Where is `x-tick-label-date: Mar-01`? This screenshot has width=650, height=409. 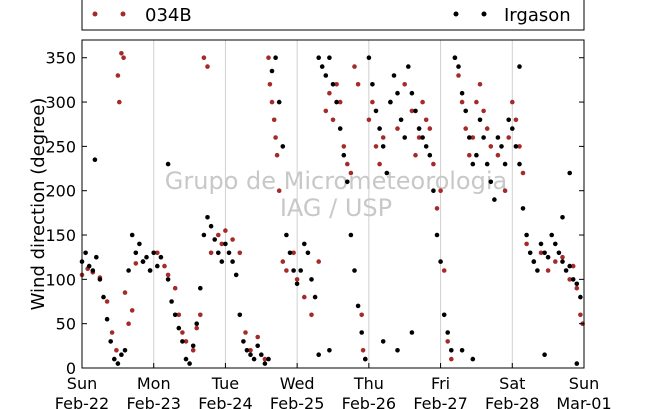
x-tick-label-date: Mar-01 is located at coordinates (583, 401).